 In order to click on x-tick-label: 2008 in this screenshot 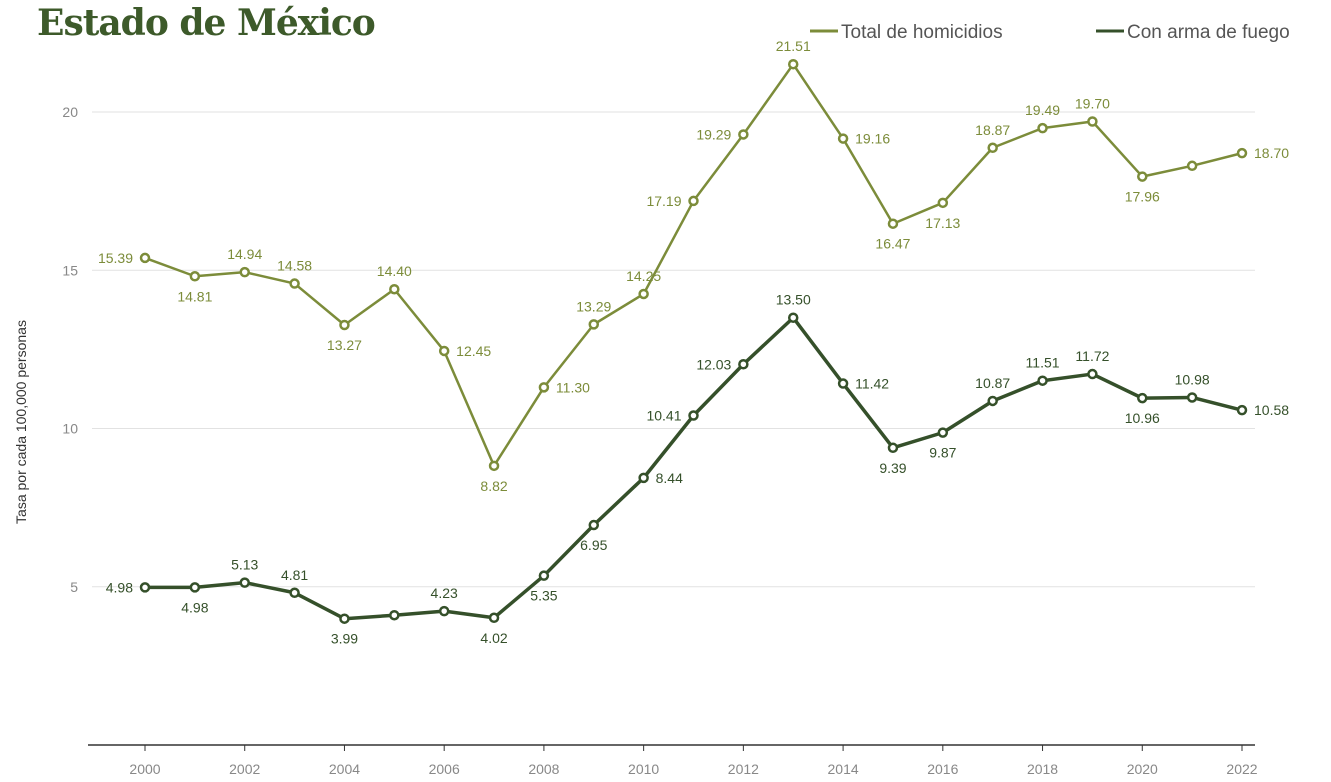, I will do `click(543, 769)`.